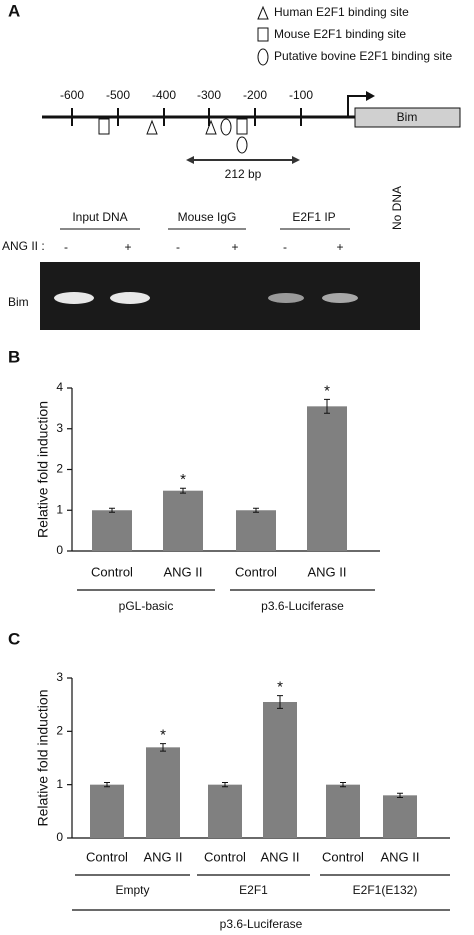 The height and width of the screenshot is (935, 474). Describe the element at coordinates (397, 208) in the screenshot. I see `lane-label: No DNA` at that location.